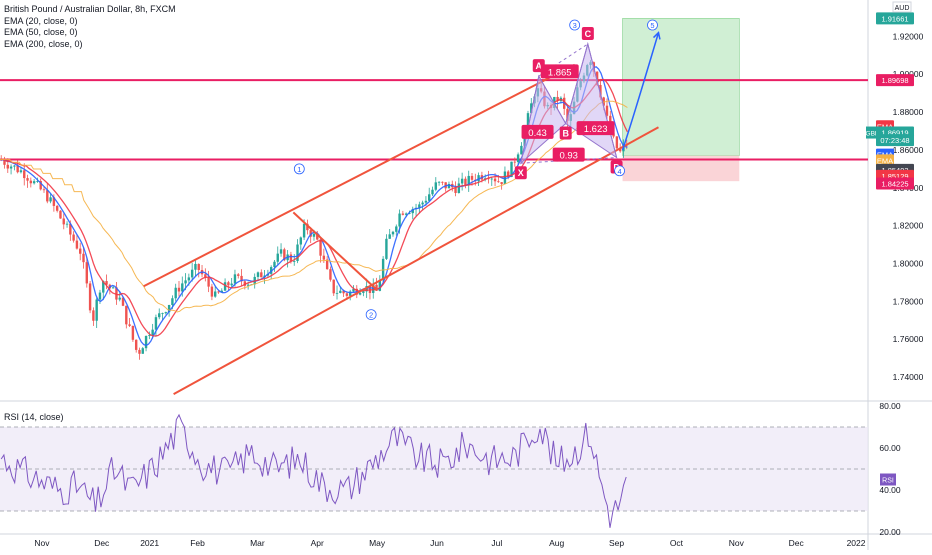 The width and height of the screenshot is (932, 555). Describe the element at coordinates (496, 543) in the screenshot. I see `time-tick: Jul` at that location.